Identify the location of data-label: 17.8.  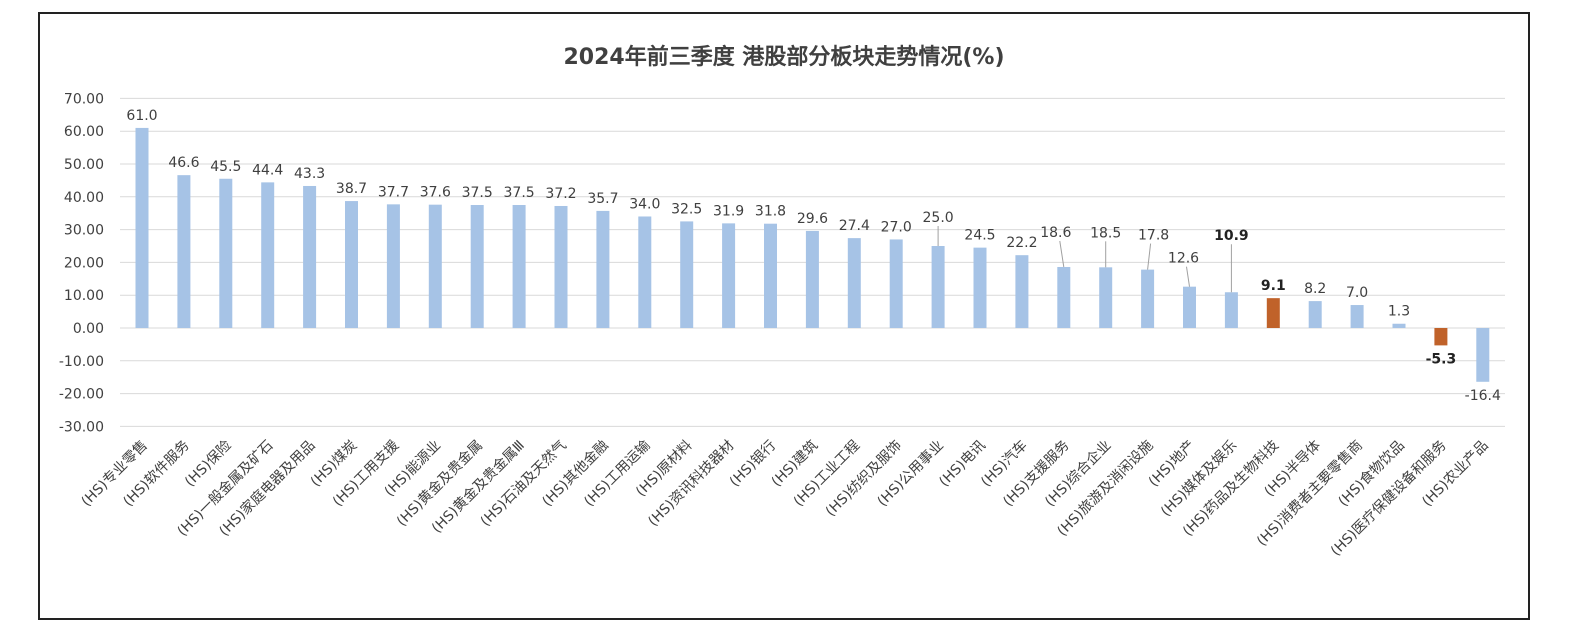
(1153, 236).